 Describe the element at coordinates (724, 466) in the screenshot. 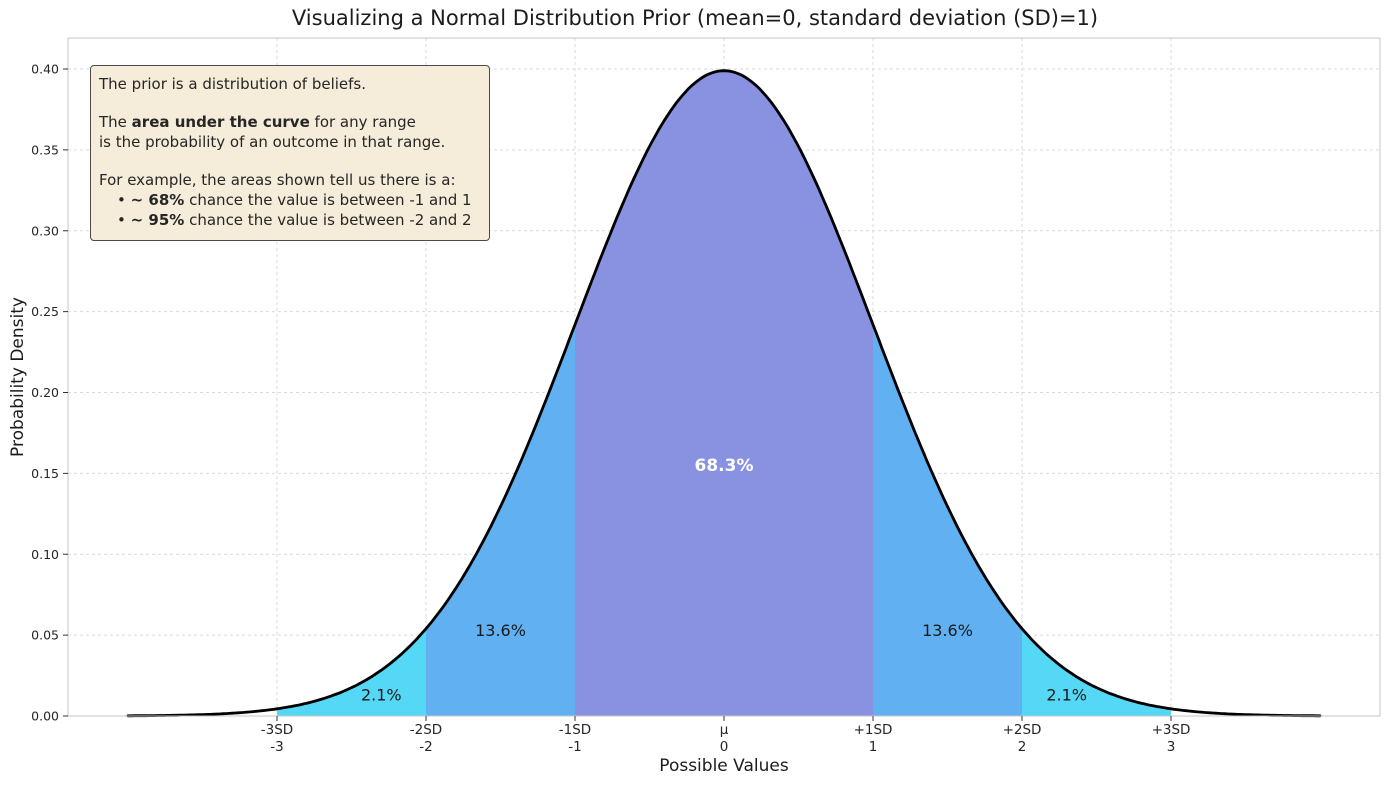

I see `region-label-68.3%: 68.3%` at that location.